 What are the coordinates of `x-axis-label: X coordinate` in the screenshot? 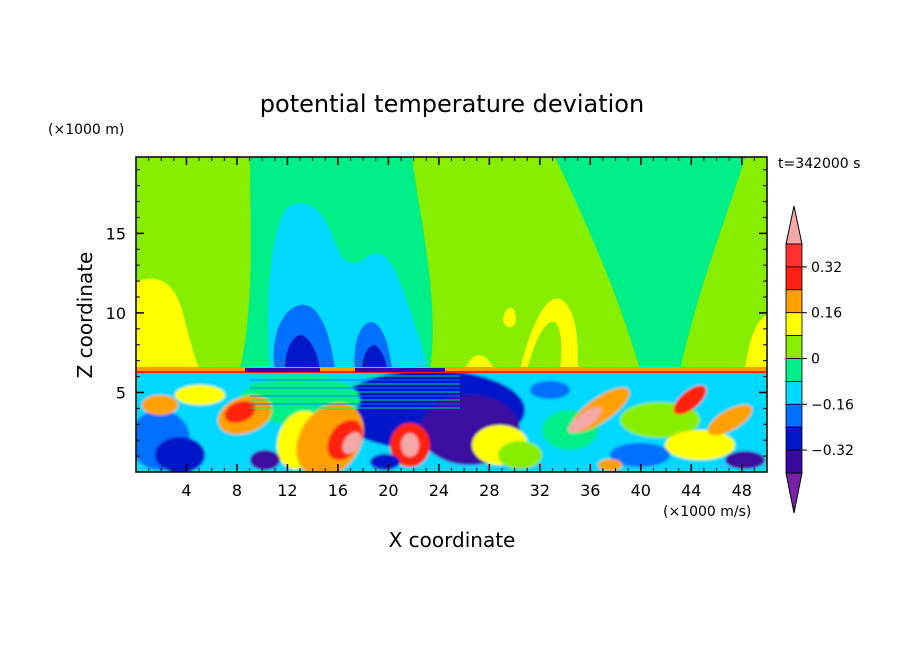 It's located at (452, 540).